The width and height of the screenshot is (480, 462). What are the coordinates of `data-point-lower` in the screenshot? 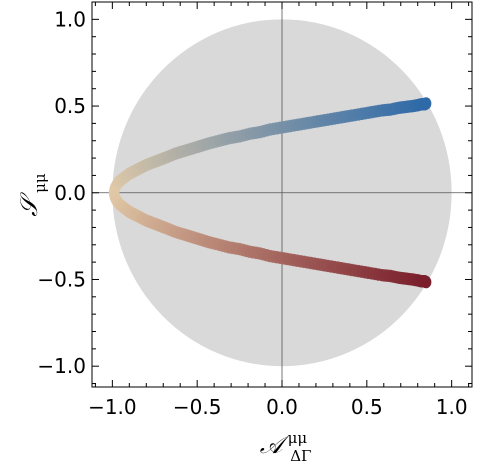 It's located at (426, 282).